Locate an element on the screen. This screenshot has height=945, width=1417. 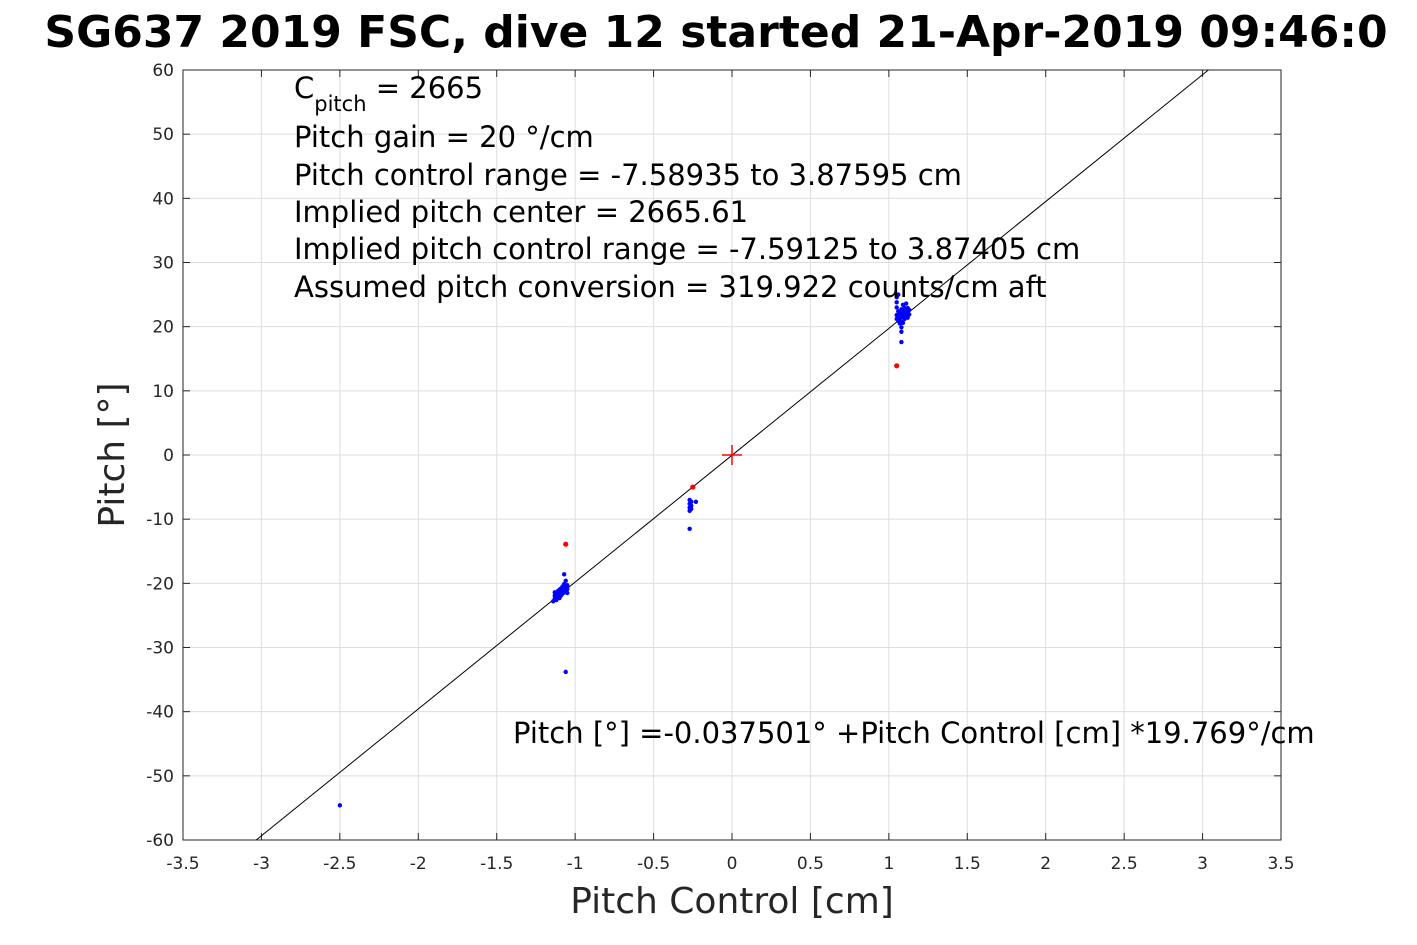
y-tick-label: -20 is located at coordinates (160, 584).